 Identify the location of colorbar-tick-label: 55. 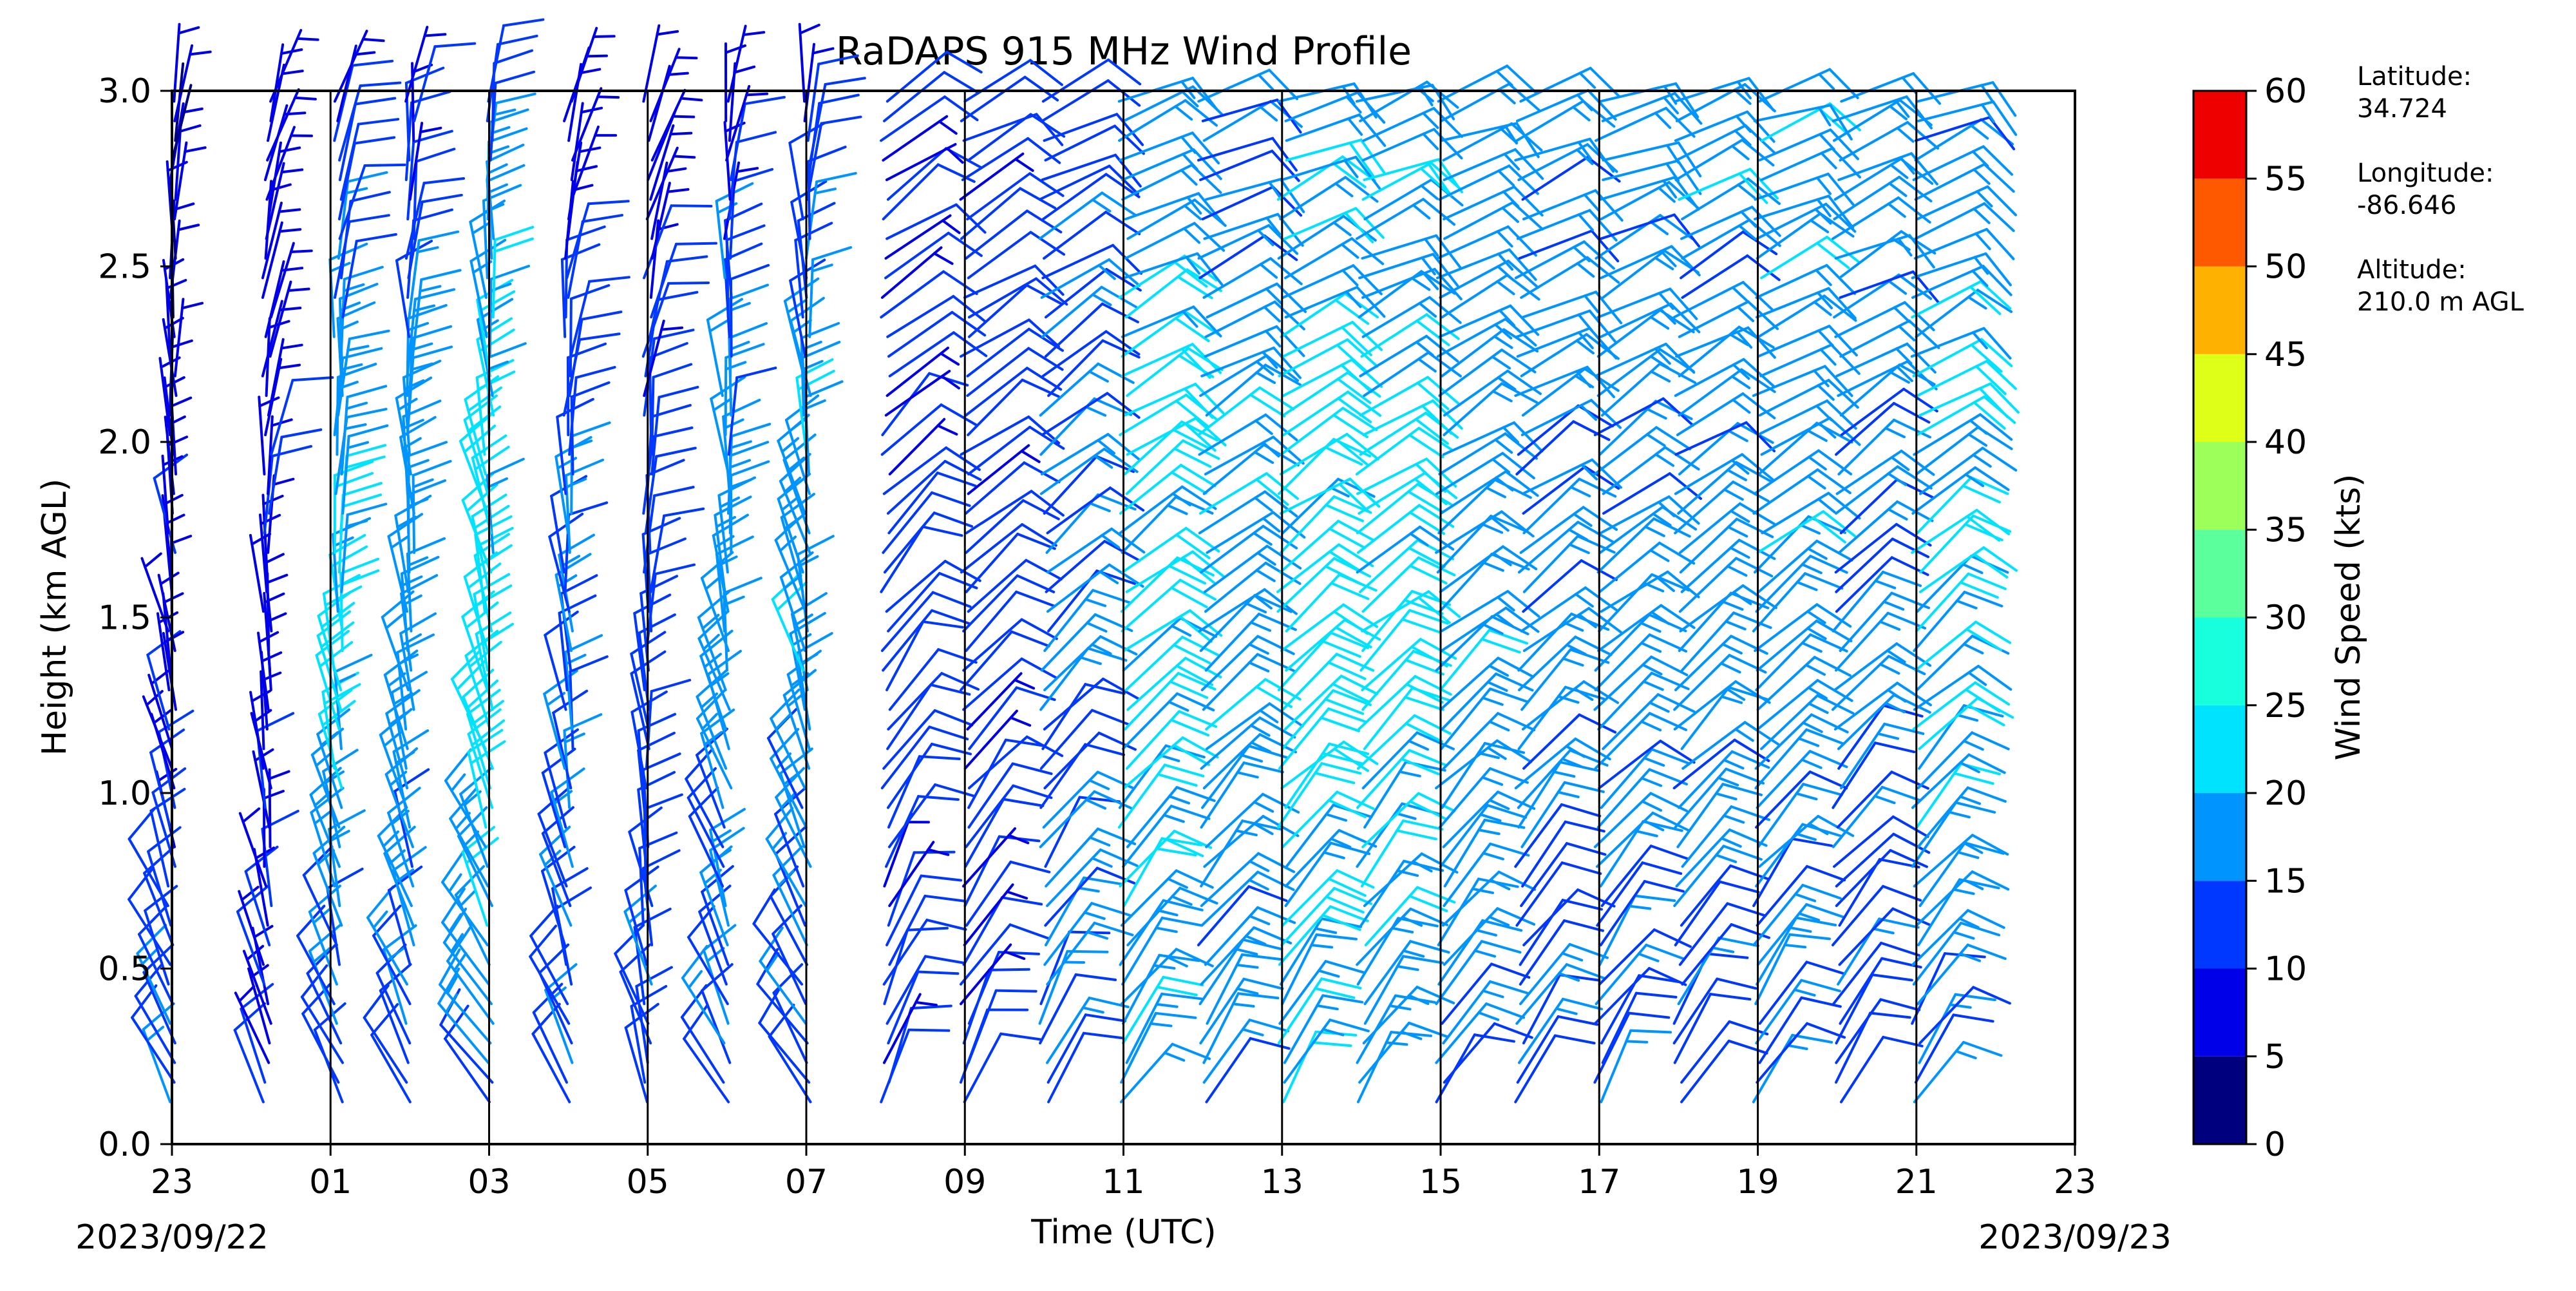
(2285, 179).